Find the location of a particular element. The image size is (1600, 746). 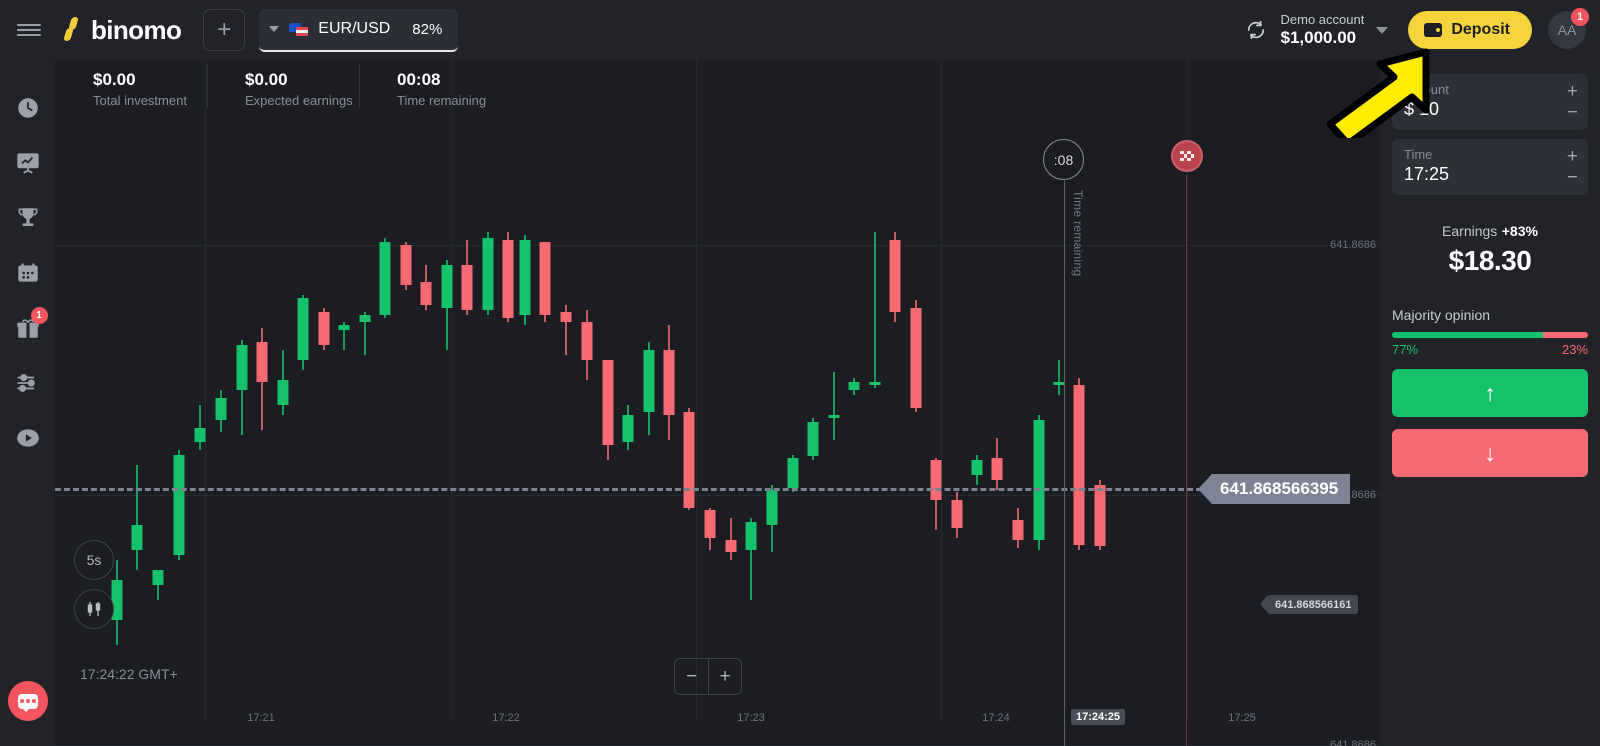

hamburger-menu-icon is located at coordinates (29, 30).